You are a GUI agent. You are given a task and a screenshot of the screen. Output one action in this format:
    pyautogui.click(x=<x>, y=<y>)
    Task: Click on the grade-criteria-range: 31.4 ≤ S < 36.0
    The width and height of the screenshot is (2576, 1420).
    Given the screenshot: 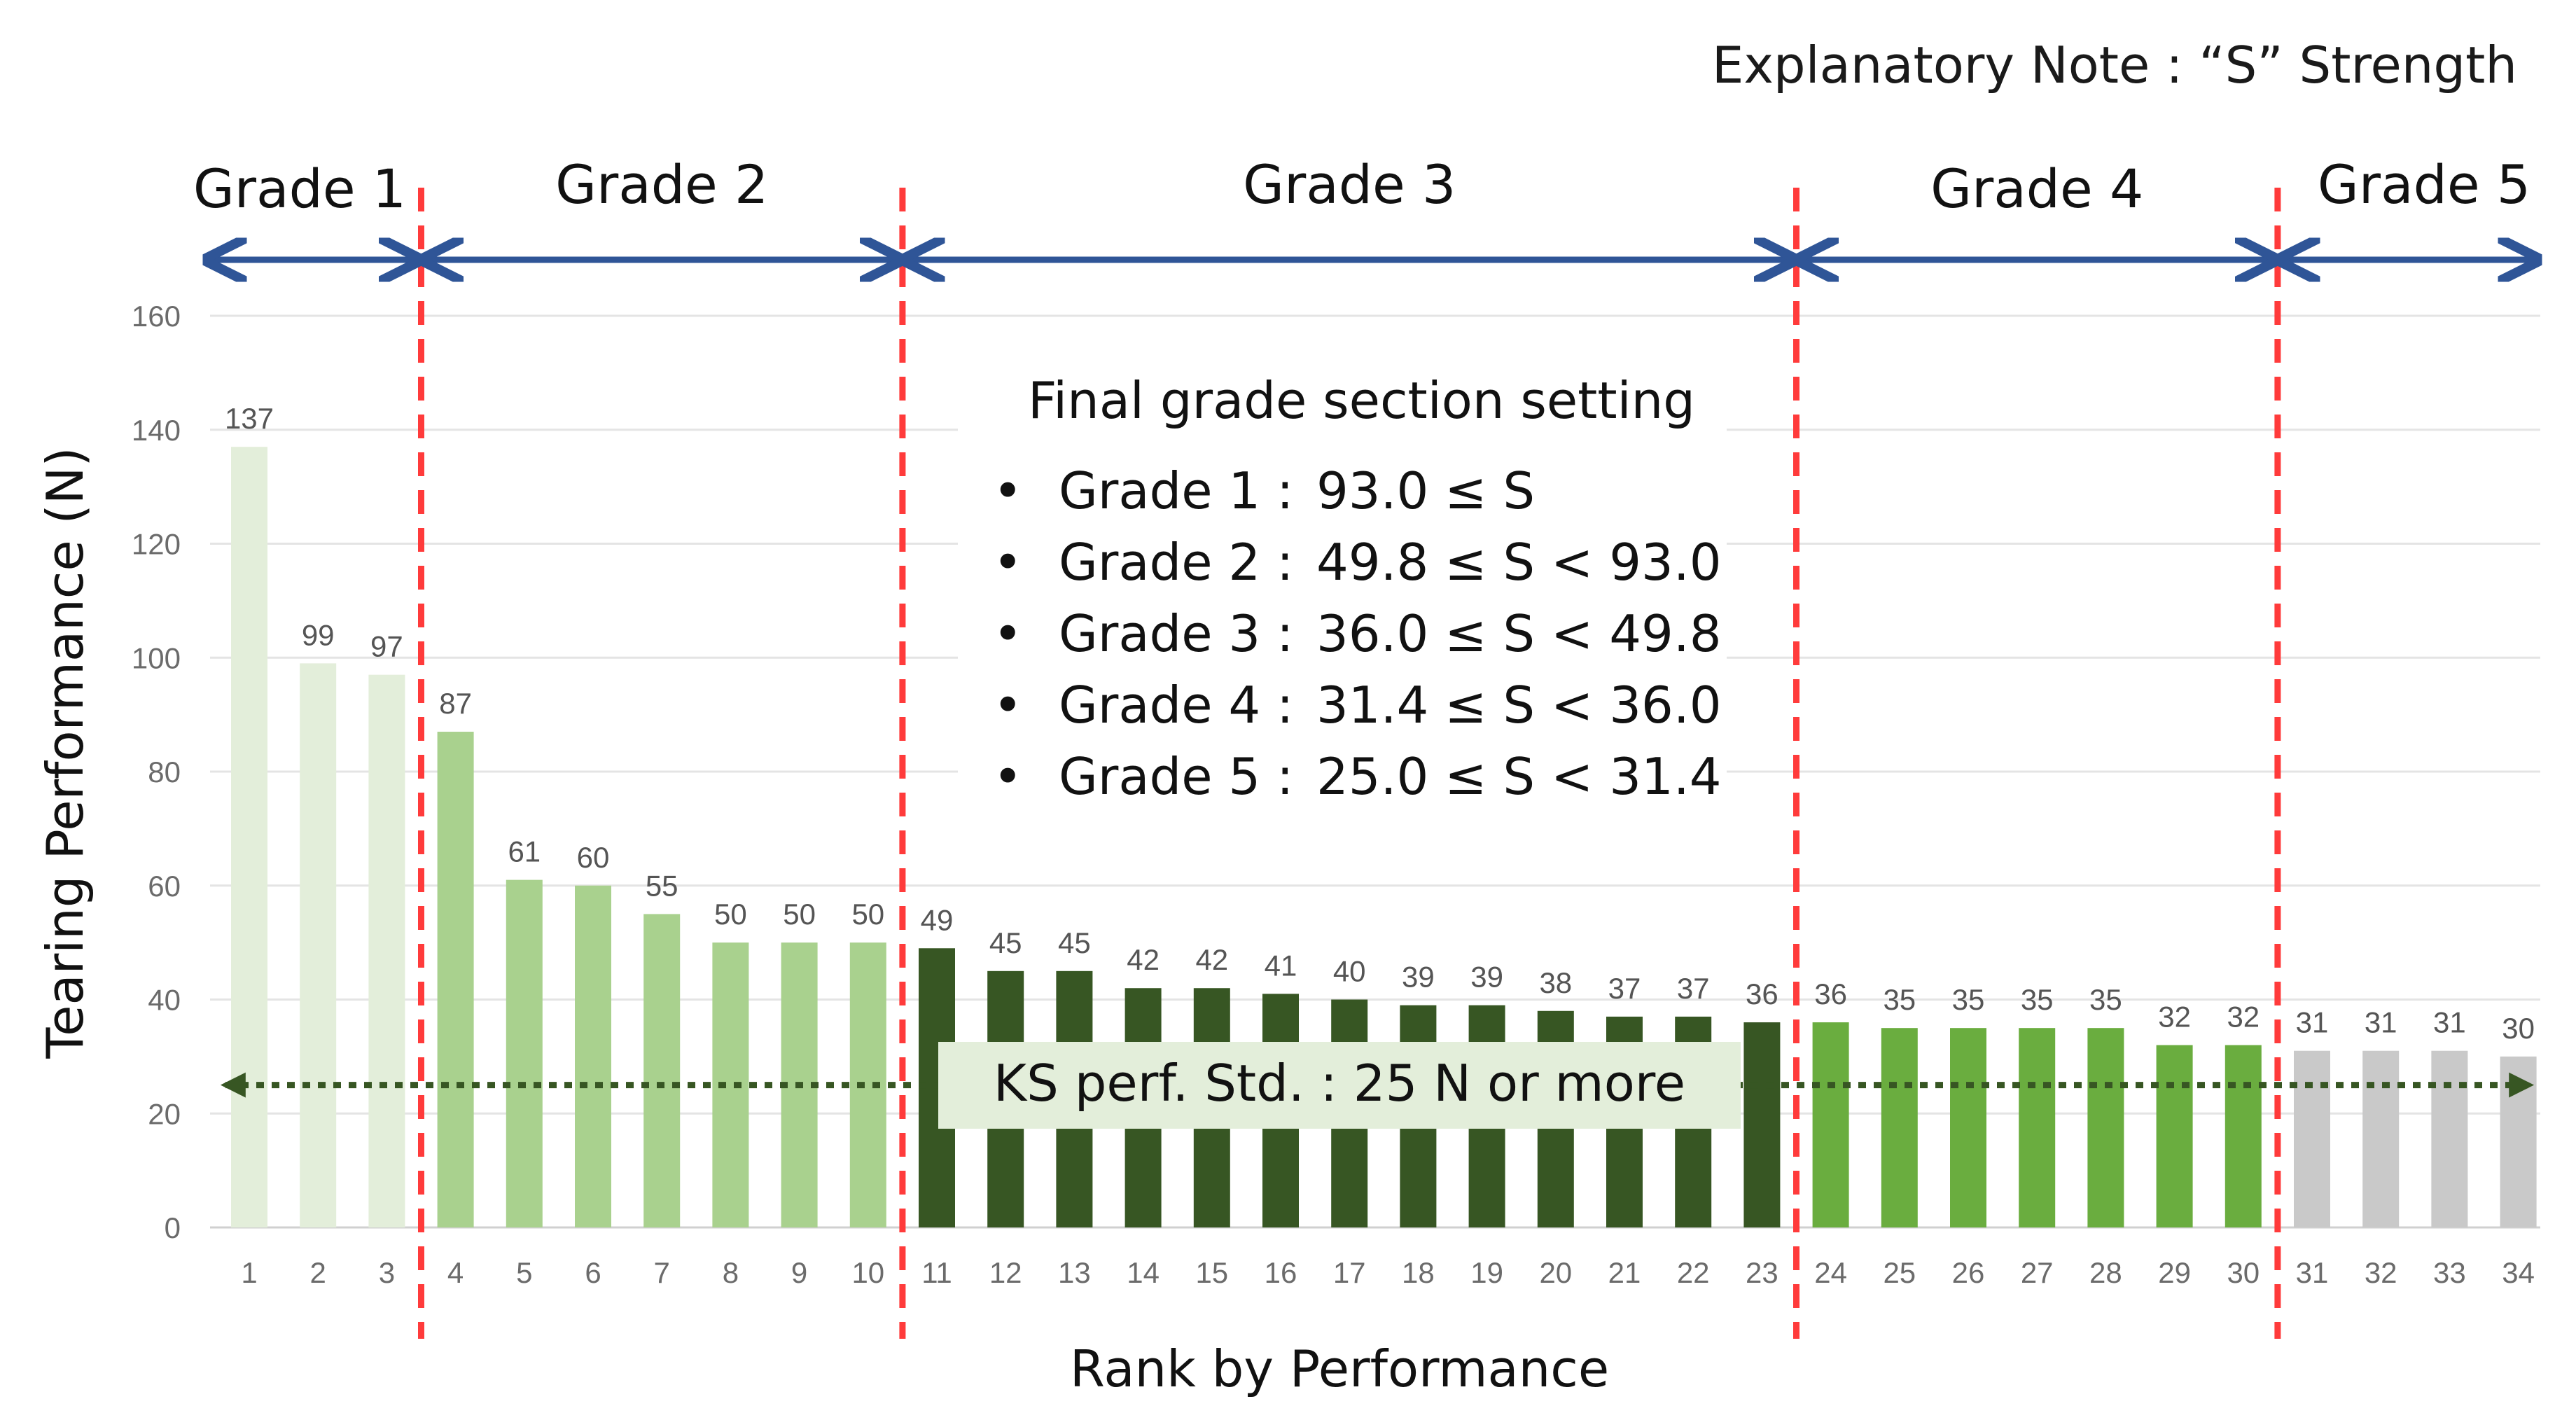 What is the action you would take?
    pyautogui.click(x=1519, y=706)
    